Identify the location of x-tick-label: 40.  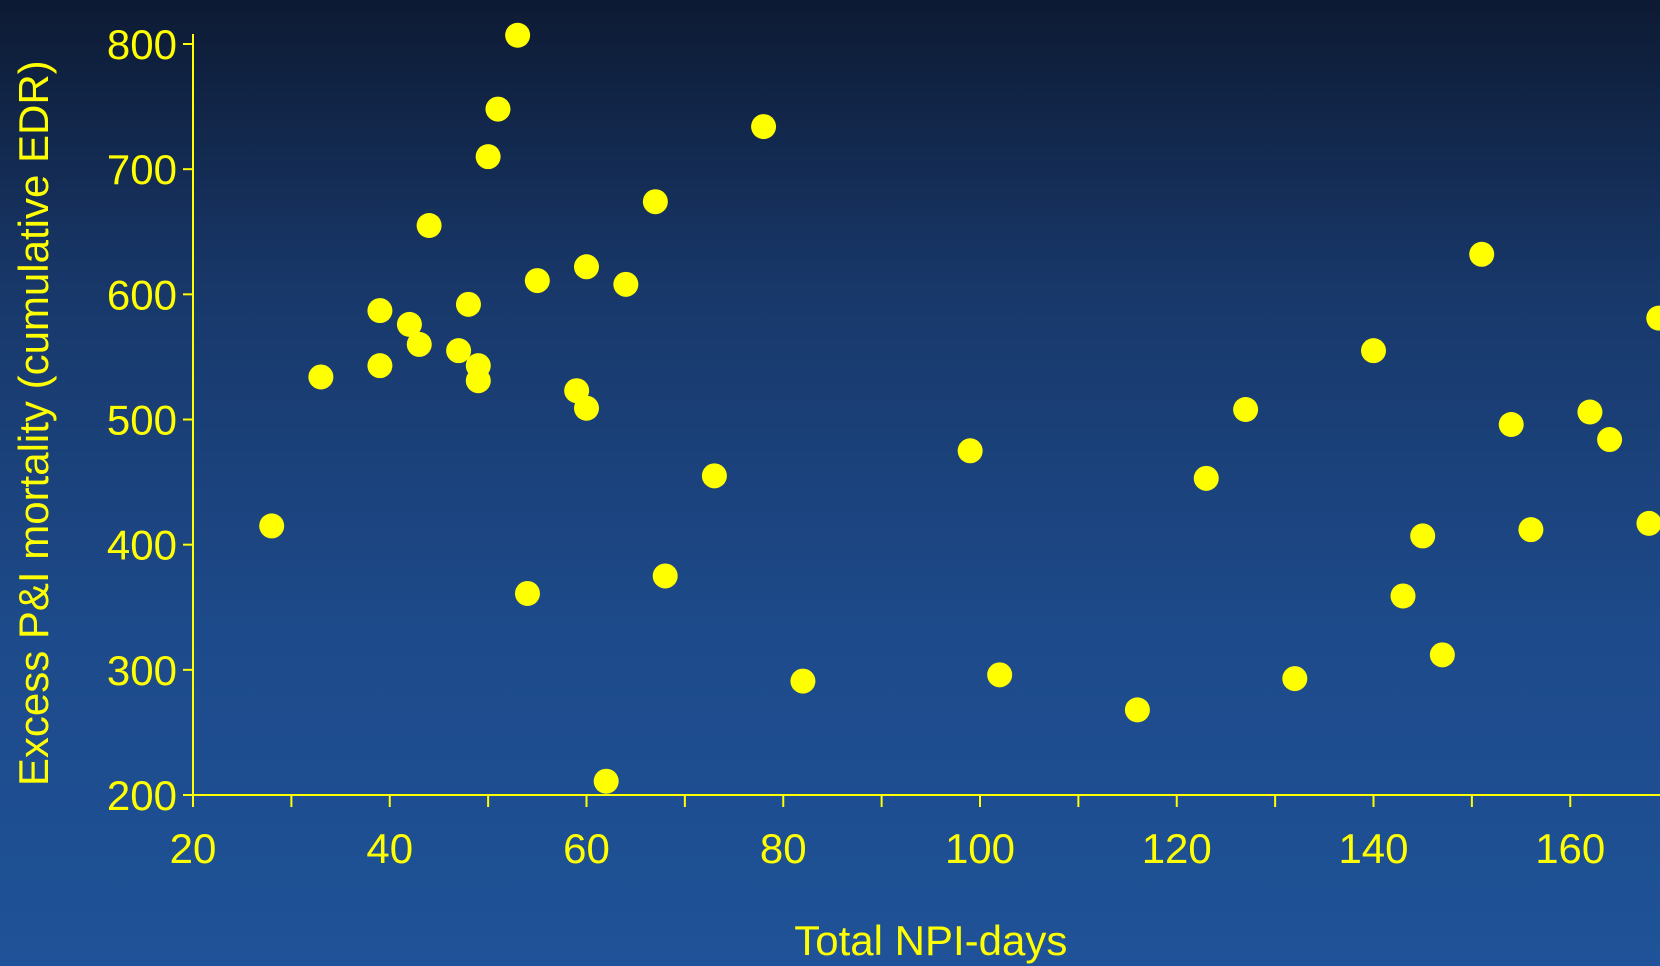
(389, 848).